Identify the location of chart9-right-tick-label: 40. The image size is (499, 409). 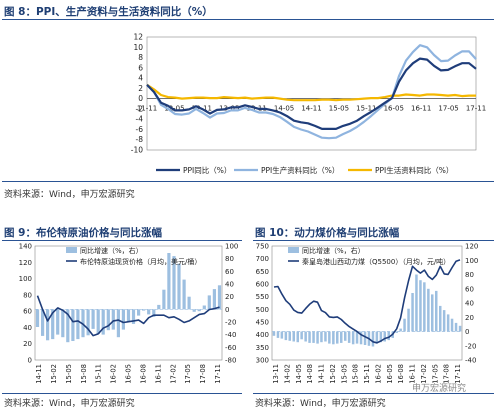
(229, 285).